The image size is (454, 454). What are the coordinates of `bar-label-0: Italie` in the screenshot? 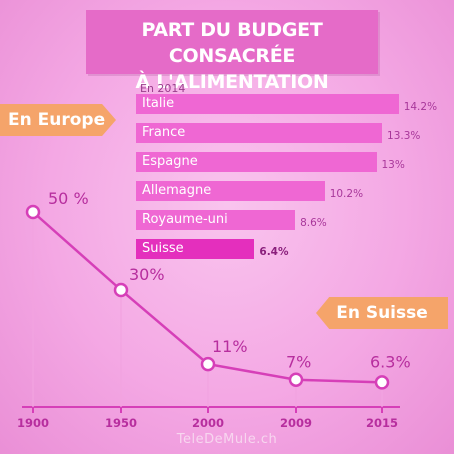 It's located at (158, 103).